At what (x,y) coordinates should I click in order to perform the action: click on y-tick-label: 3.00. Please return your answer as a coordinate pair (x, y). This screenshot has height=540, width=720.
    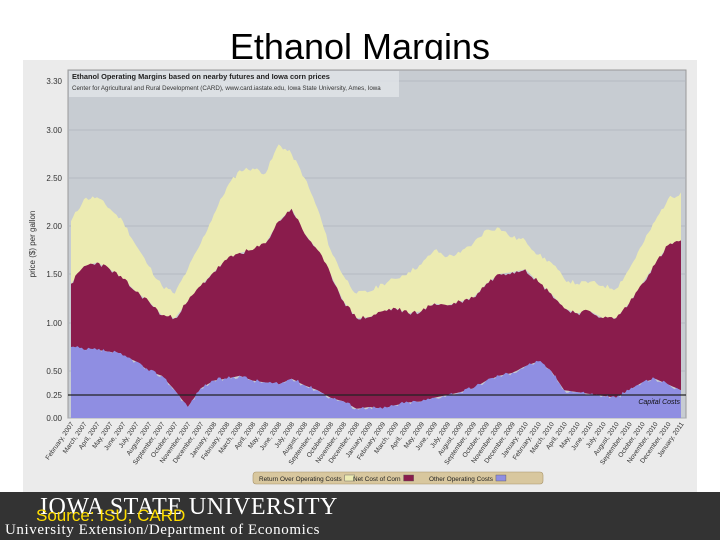
    Looking at the image, I should click on (54, 130).